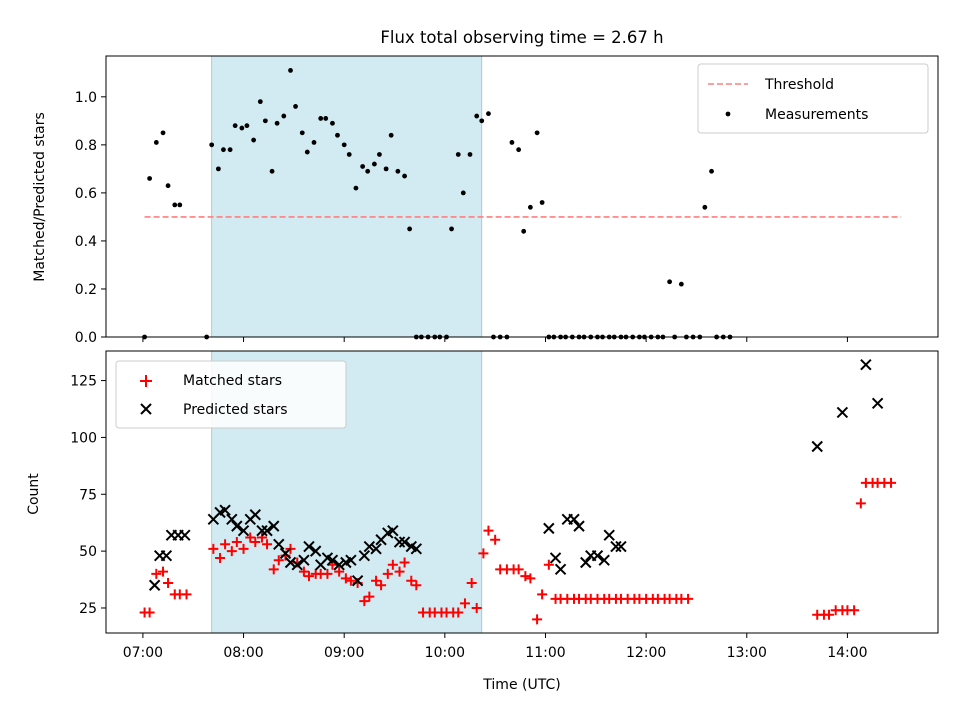 Image resolution: width=960 pixels, height=720 pixels. I want to click on top-y-tick-label: 1.0, so click(86, 98).